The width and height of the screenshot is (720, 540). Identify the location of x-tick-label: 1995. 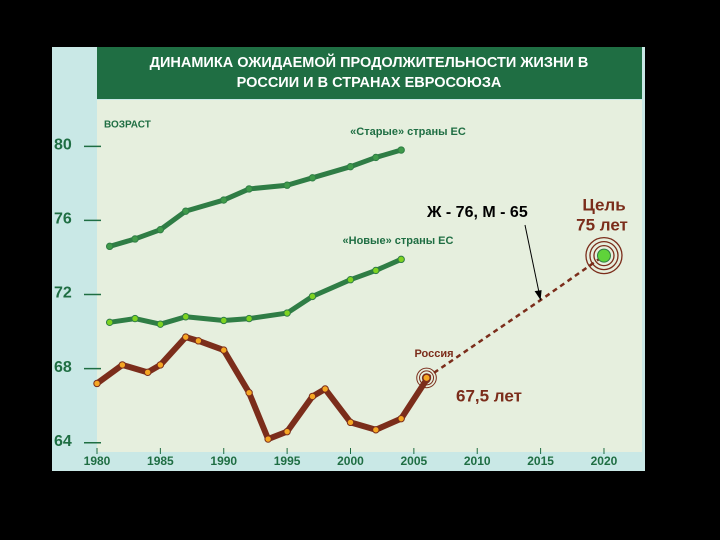
(287, 461).